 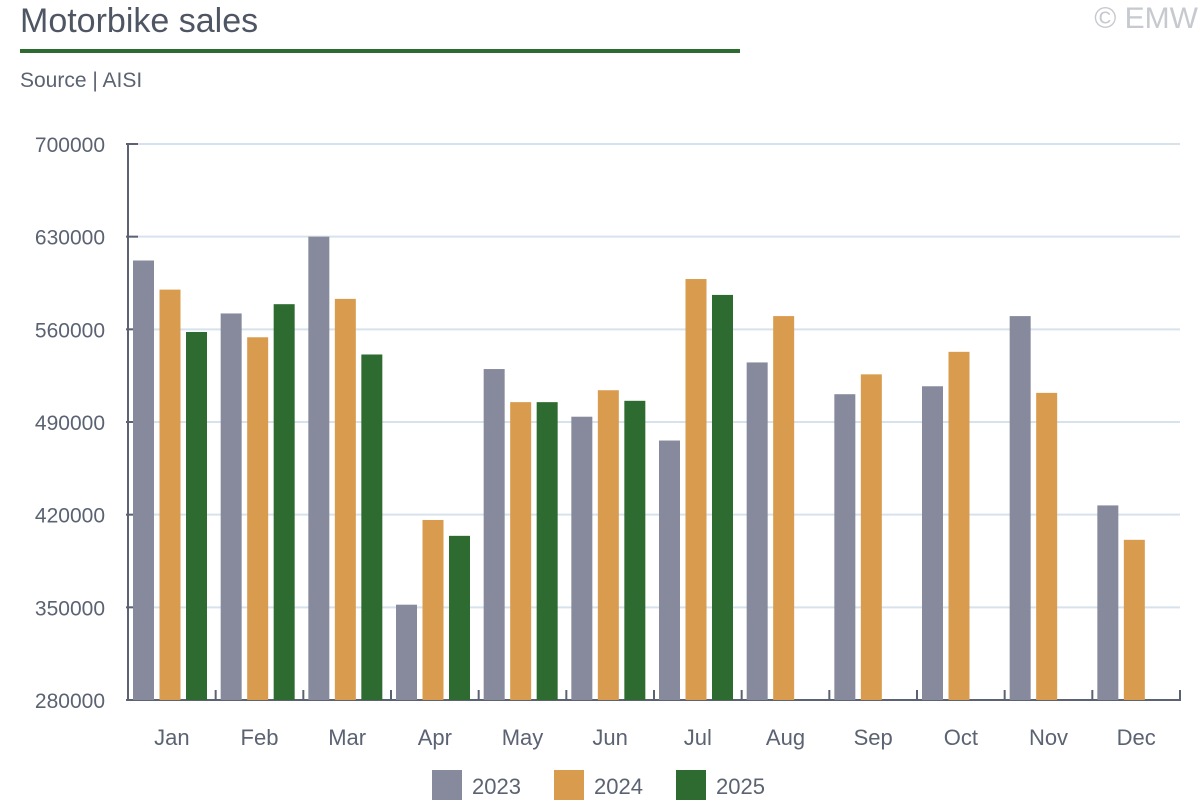 I want to click on legend: 2023 2024 2025, so click(x=600, y=784).